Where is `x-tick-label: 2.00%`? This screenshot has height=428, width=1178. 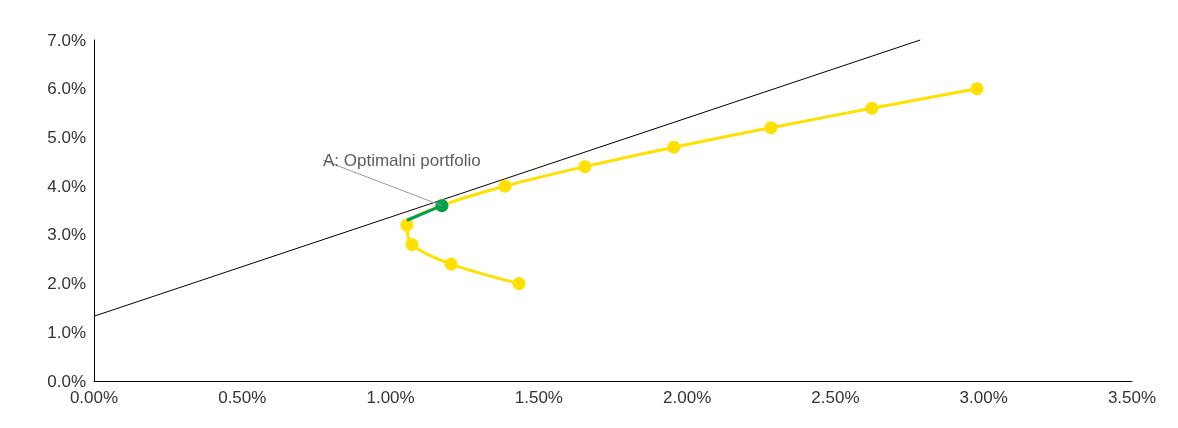
x-tick-label: 2.00% is located at coordinates (687, 397).